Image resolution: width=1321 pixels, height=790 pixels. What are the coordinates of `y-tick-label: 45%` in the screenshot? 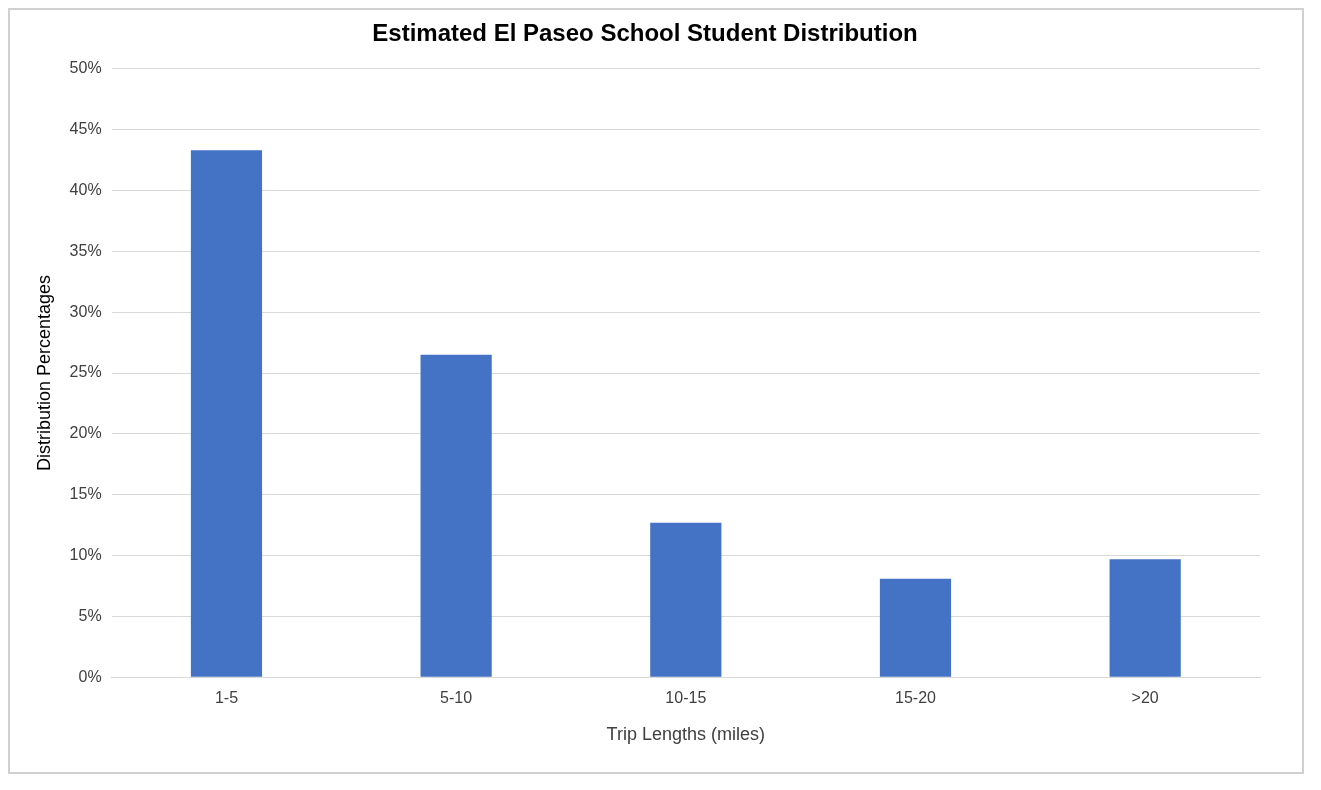 It's located at (85, 129).